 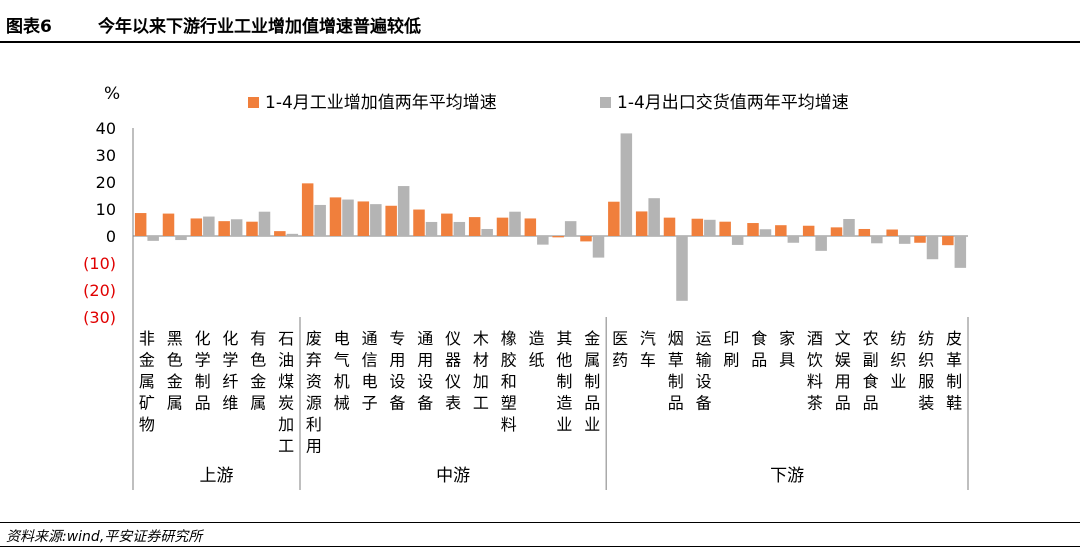 I want to click on category-char: 革, so click(x=954, y=360).